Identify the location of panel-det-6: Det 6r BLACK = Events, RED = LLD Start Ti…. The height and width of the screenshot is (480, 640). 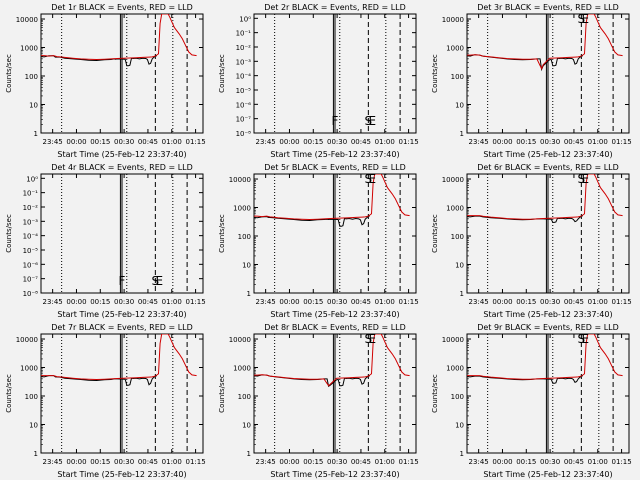
(531, 241).